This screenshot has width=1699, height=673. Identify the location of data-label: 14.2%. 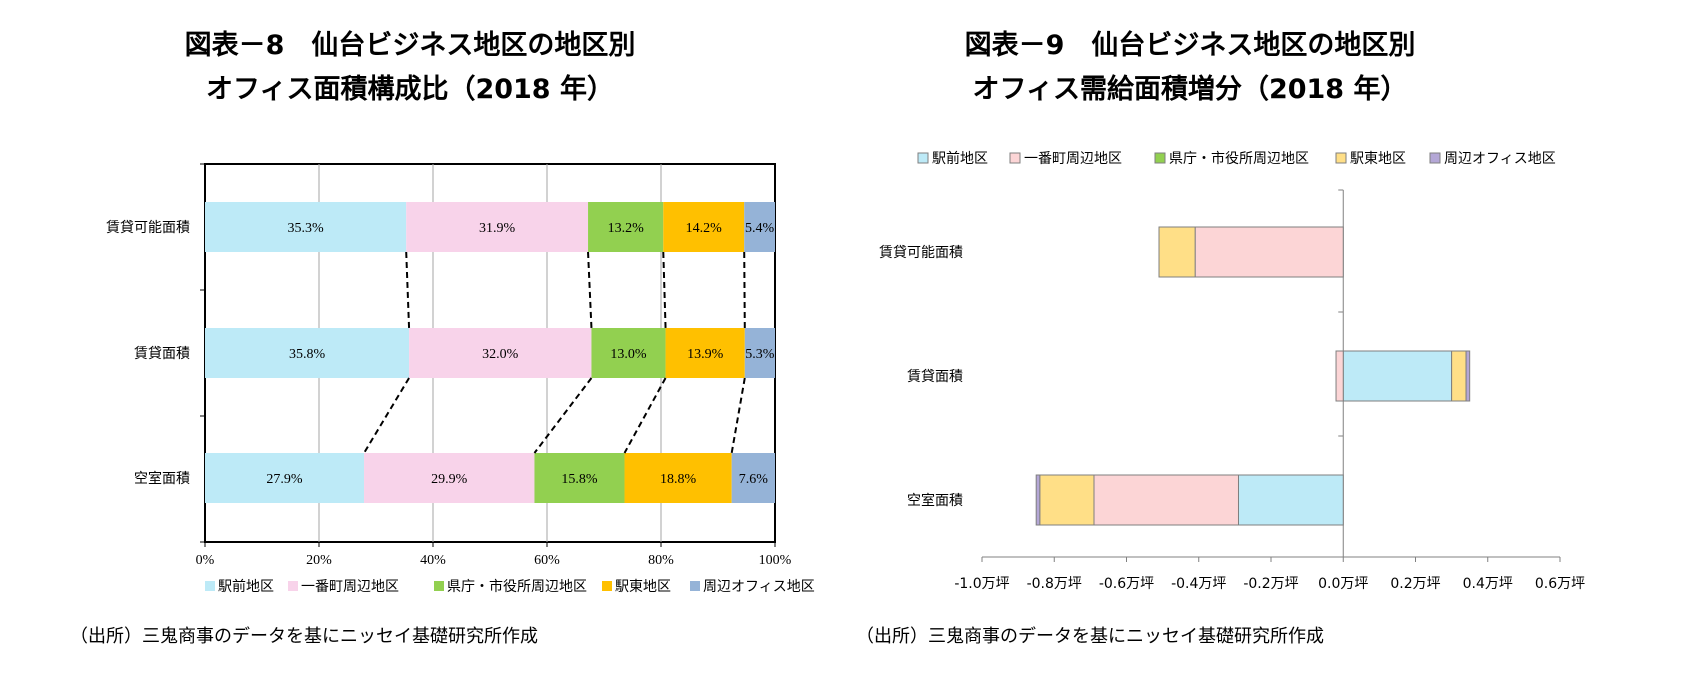
(704, 228).